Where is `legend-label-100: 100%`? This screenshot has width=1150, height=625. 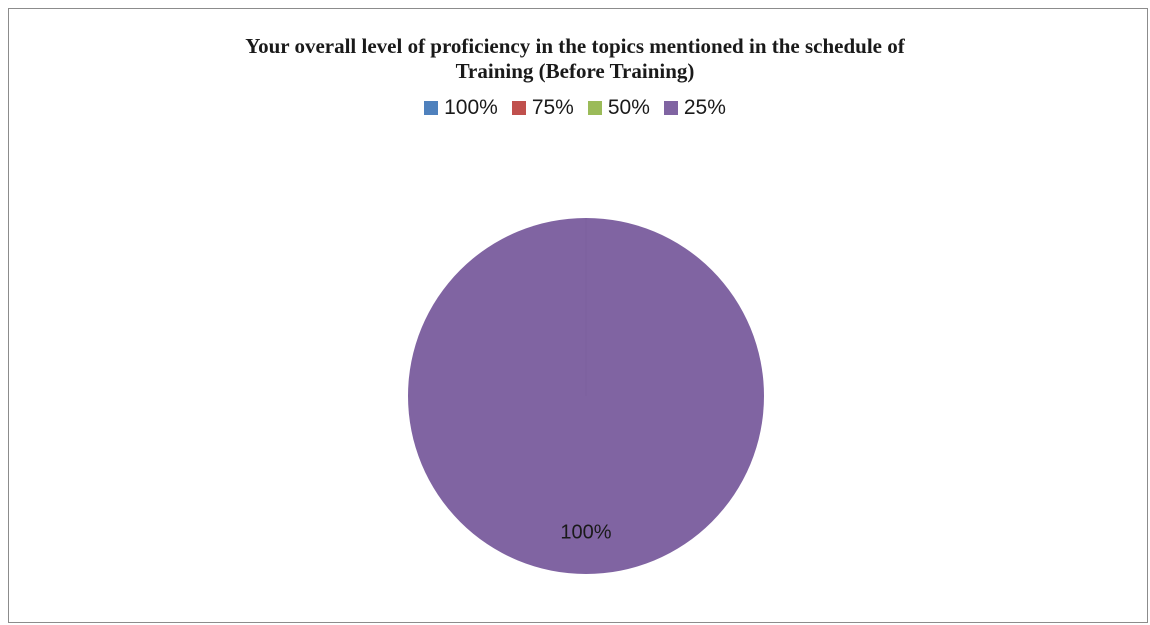 legend-label-100: 100% is located at coordinates (471, 107).